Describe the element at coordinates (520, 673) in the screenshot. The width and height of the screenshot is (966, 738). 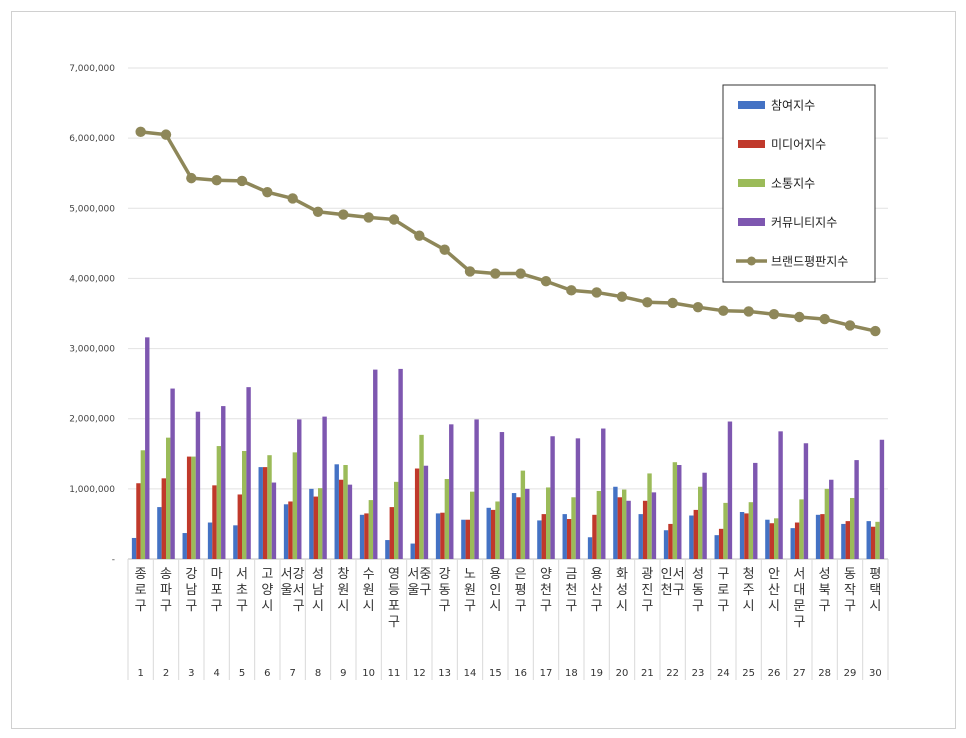
I see `rank-label: 16` at that location.